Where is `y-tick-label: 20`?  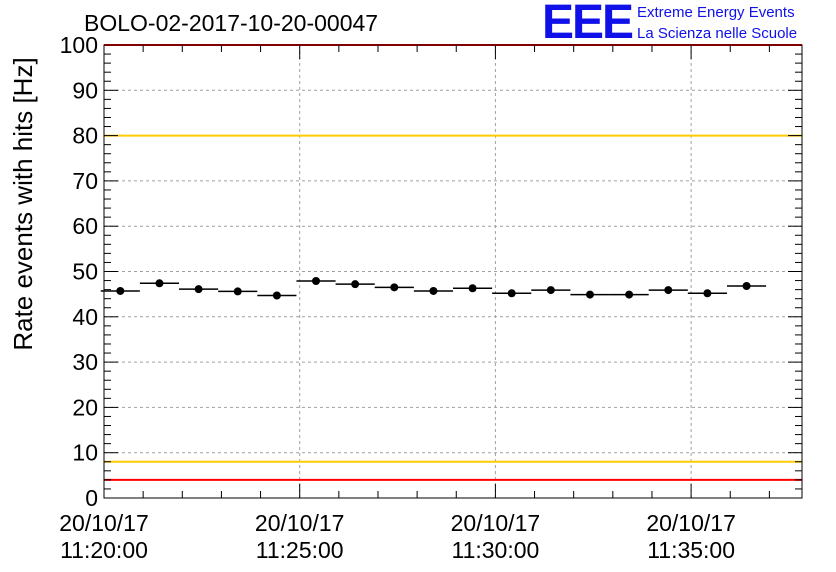
y-tick-label: 20 is located at coordinates (85, 407).